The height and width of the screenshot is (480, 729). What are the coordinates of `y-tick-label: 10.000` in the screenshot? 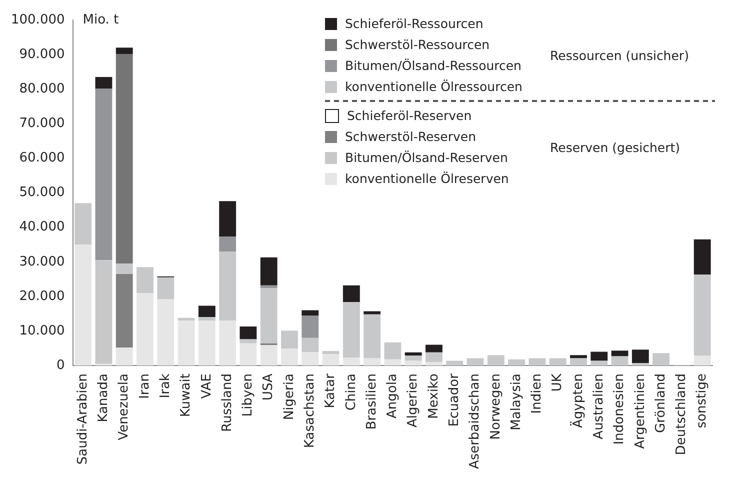 It's located at (42, 330).